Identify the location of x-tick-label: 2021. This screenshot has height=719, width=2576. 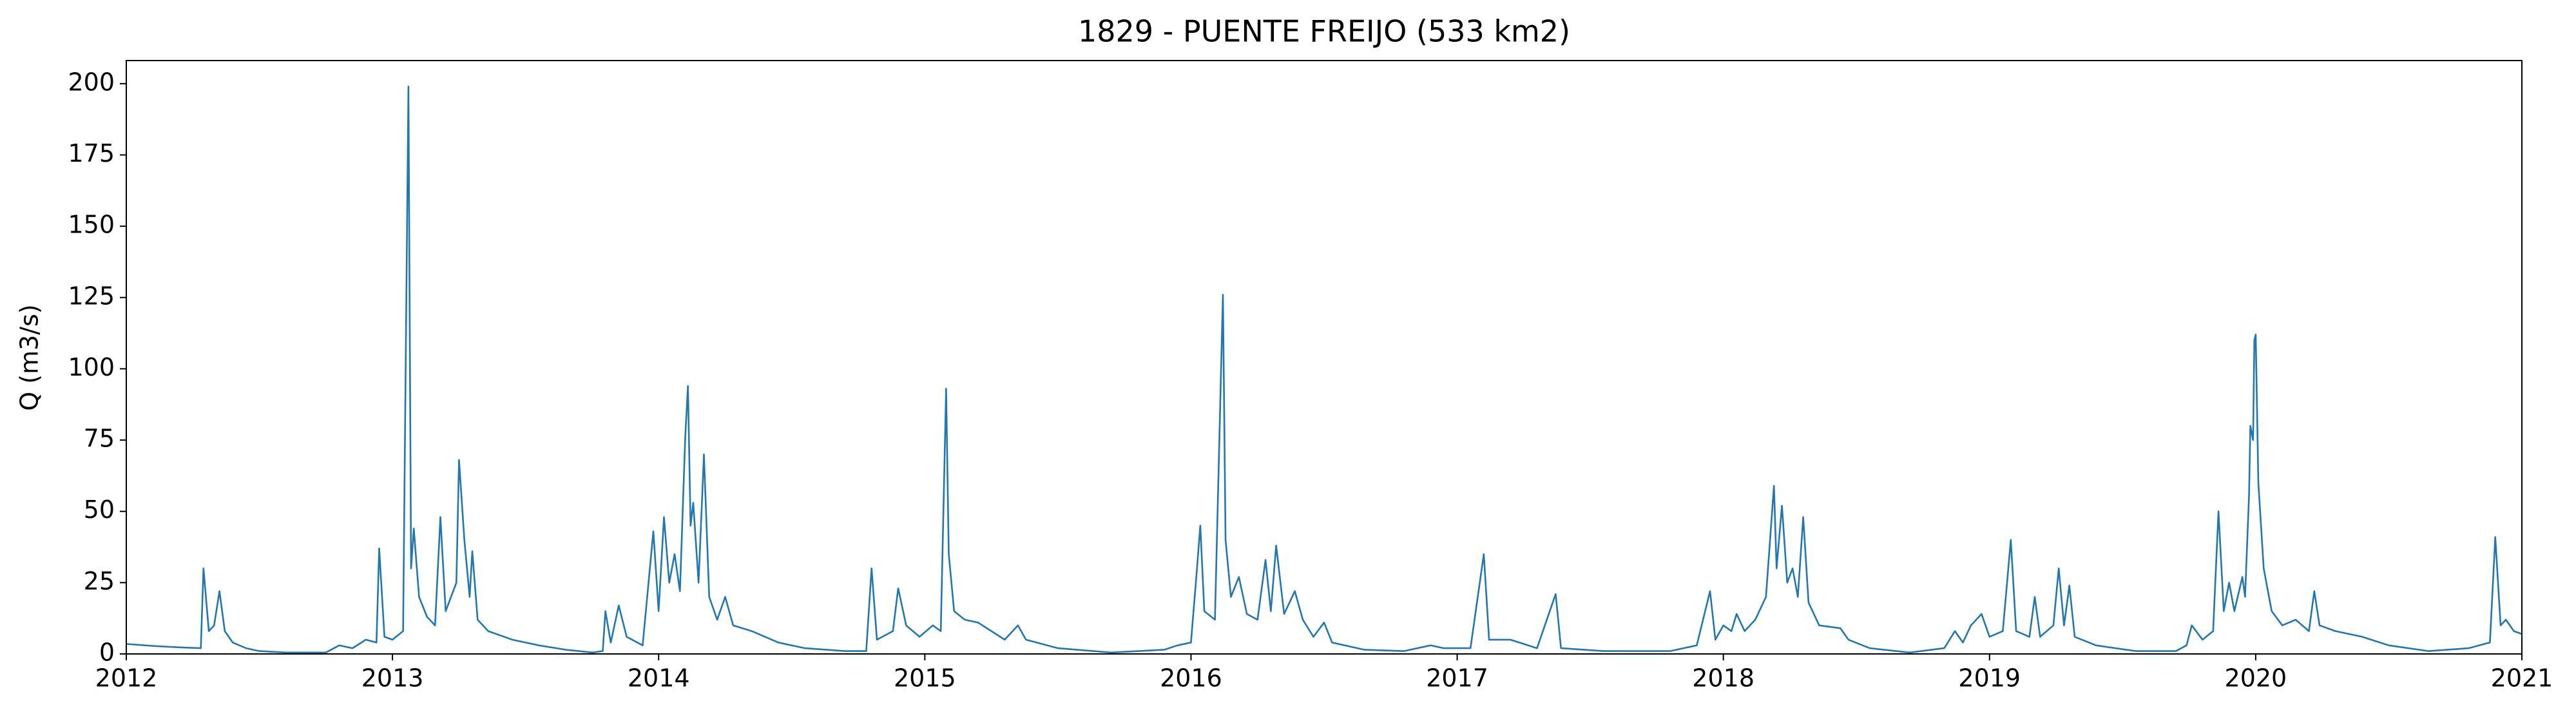
(2522, 678).